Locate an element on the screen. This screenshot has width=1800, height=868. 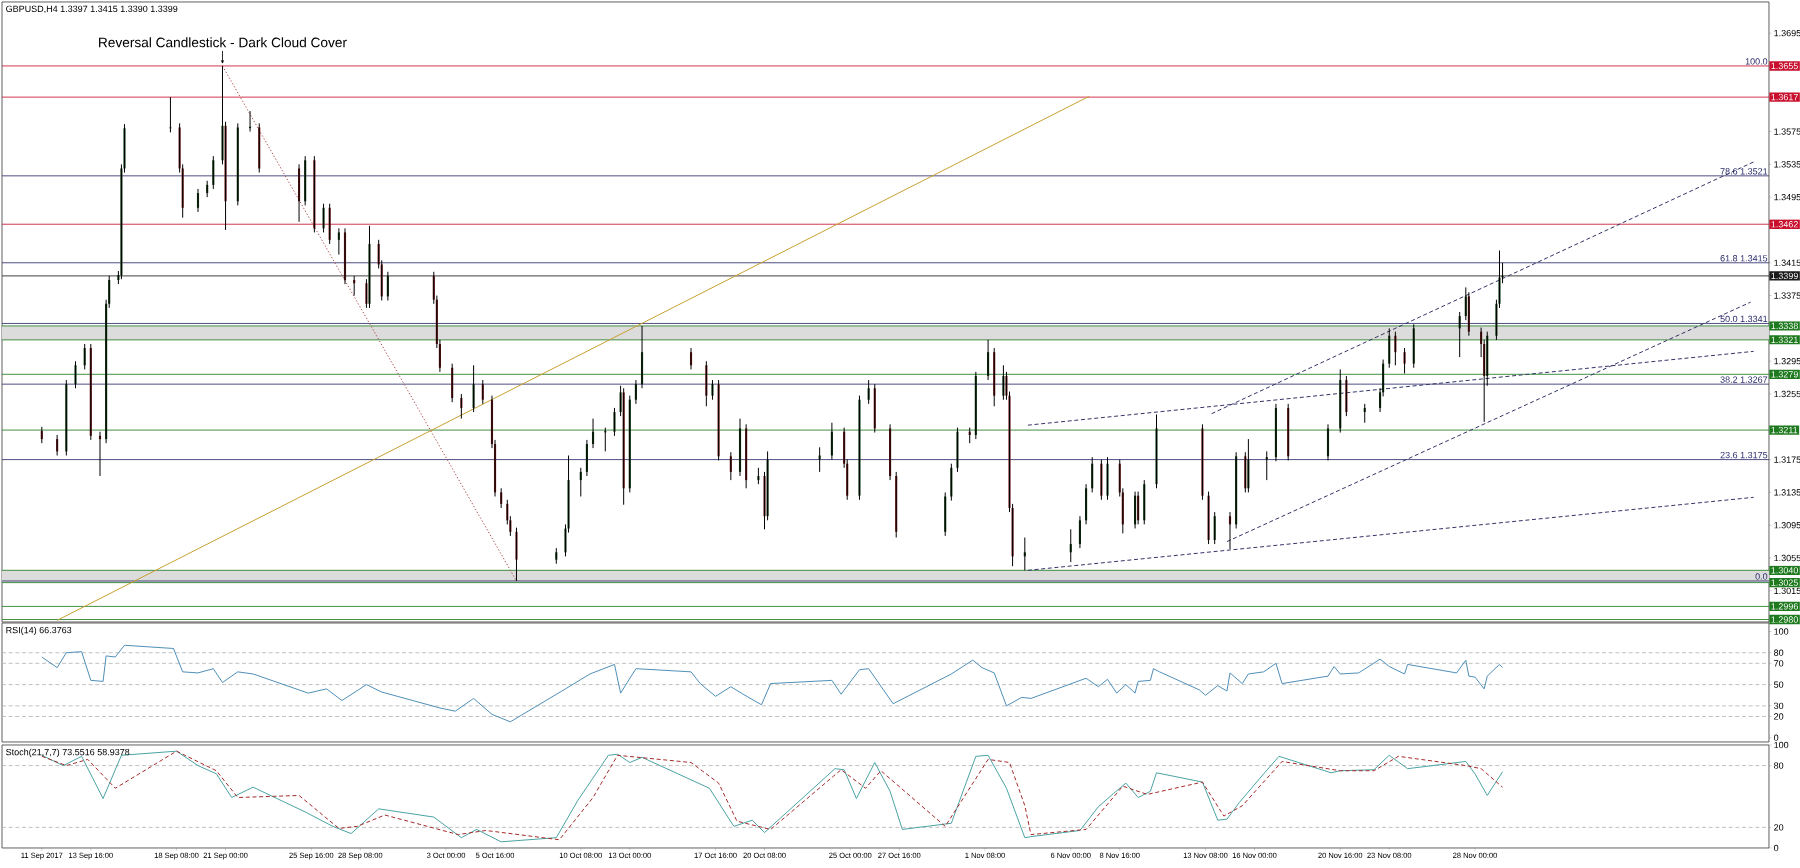
chart-title: GBPUSD,H4 1.3397 1.3415 1.3390 1.3399 is located at coordinates (92, 9).